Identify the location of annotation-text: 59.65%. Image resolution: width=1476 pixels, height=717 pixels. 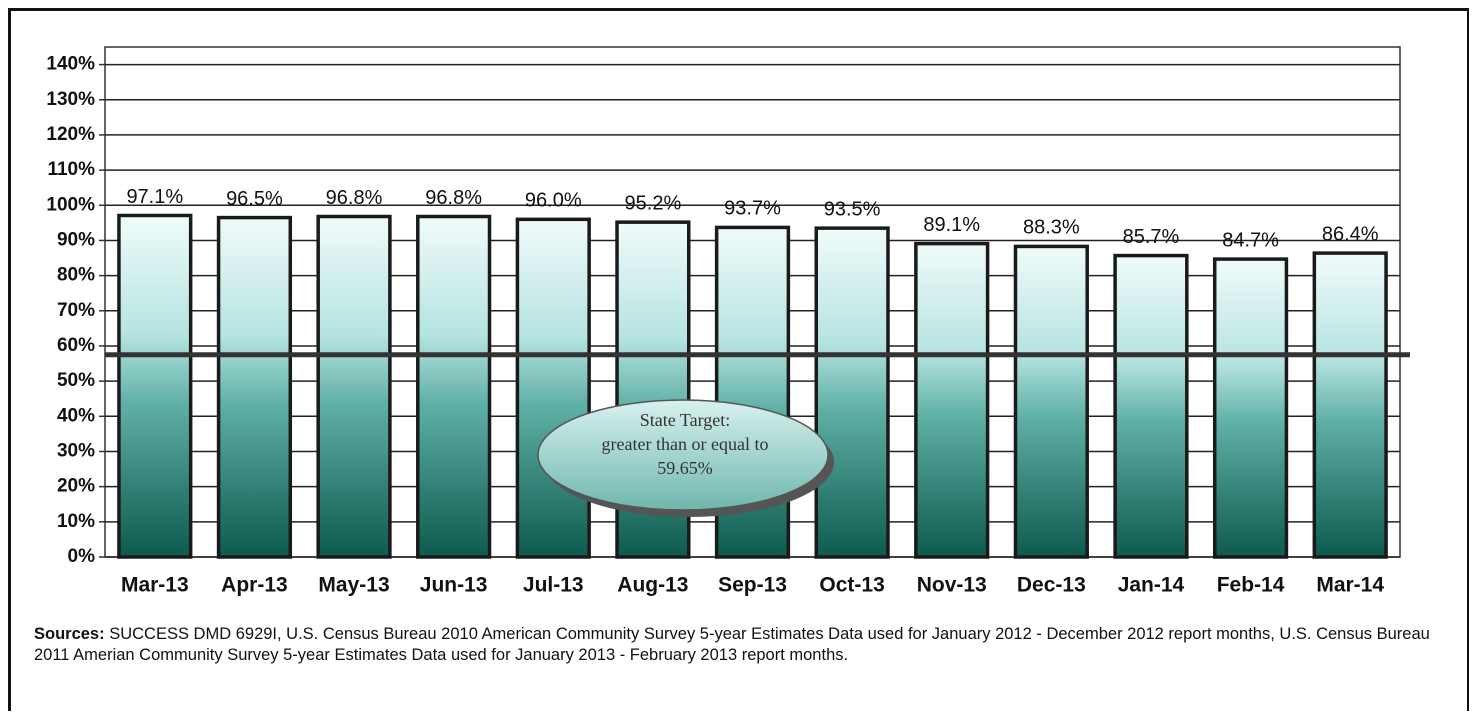
(685, 468).